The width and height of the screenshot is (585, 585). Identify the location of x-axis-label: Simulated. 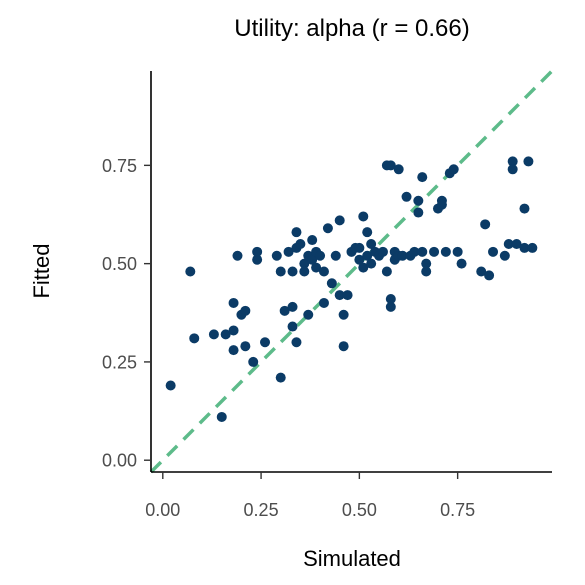
(352, 558).